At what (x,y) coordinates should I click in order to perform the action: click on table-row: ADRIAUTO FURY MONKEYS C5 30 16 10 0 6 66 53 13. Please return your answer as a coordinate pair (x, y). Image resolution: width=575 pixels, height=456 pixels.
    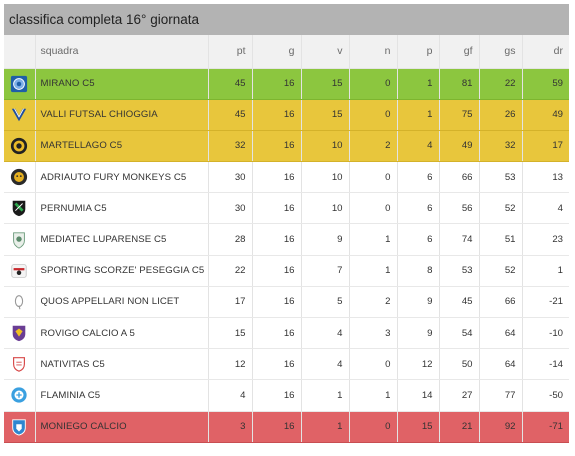
    Looking at the image, I should click on (286, 177).